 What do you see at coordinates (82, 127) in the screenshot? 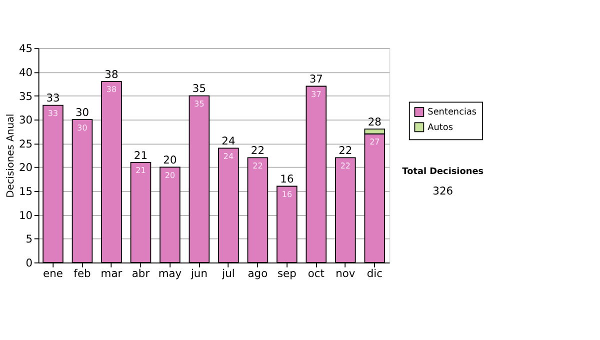
I see `data-label: 30` at bounding box center [82, 127].